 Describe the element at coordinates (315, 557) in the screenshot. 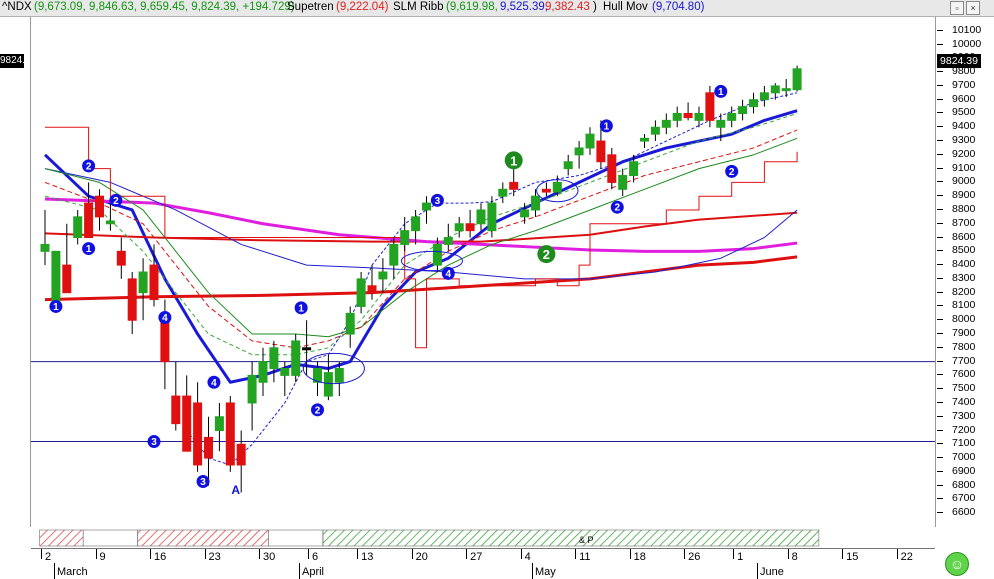

I see `date-label: 6` at that location.